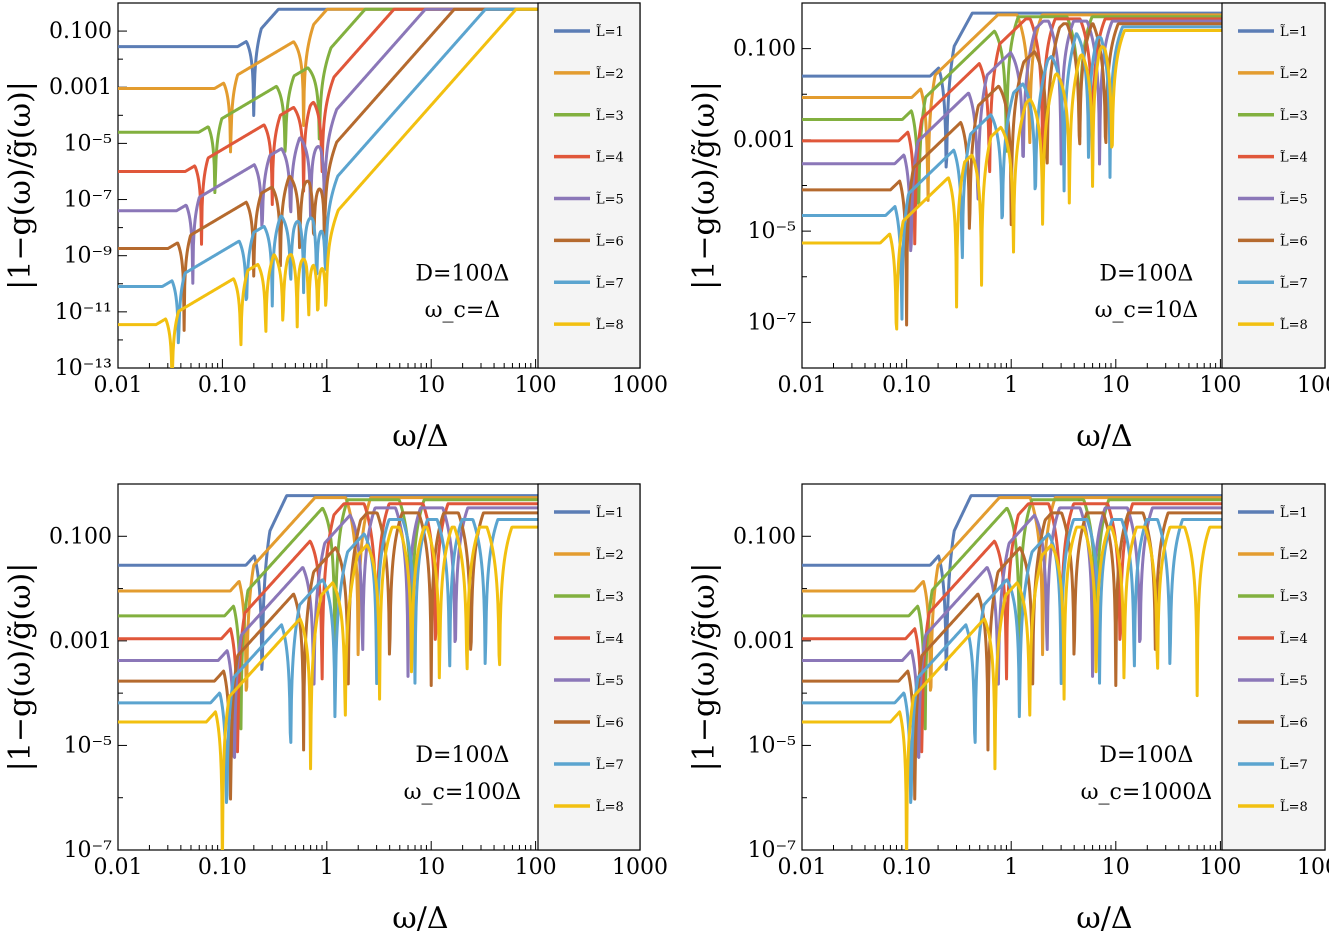 Image resolution: width=1329 pixels, height=935 pixels. Describe the element at coordinates (83, 312) in the screenshot. I see `y-tick-label: 10⁻¹¹` at that location.